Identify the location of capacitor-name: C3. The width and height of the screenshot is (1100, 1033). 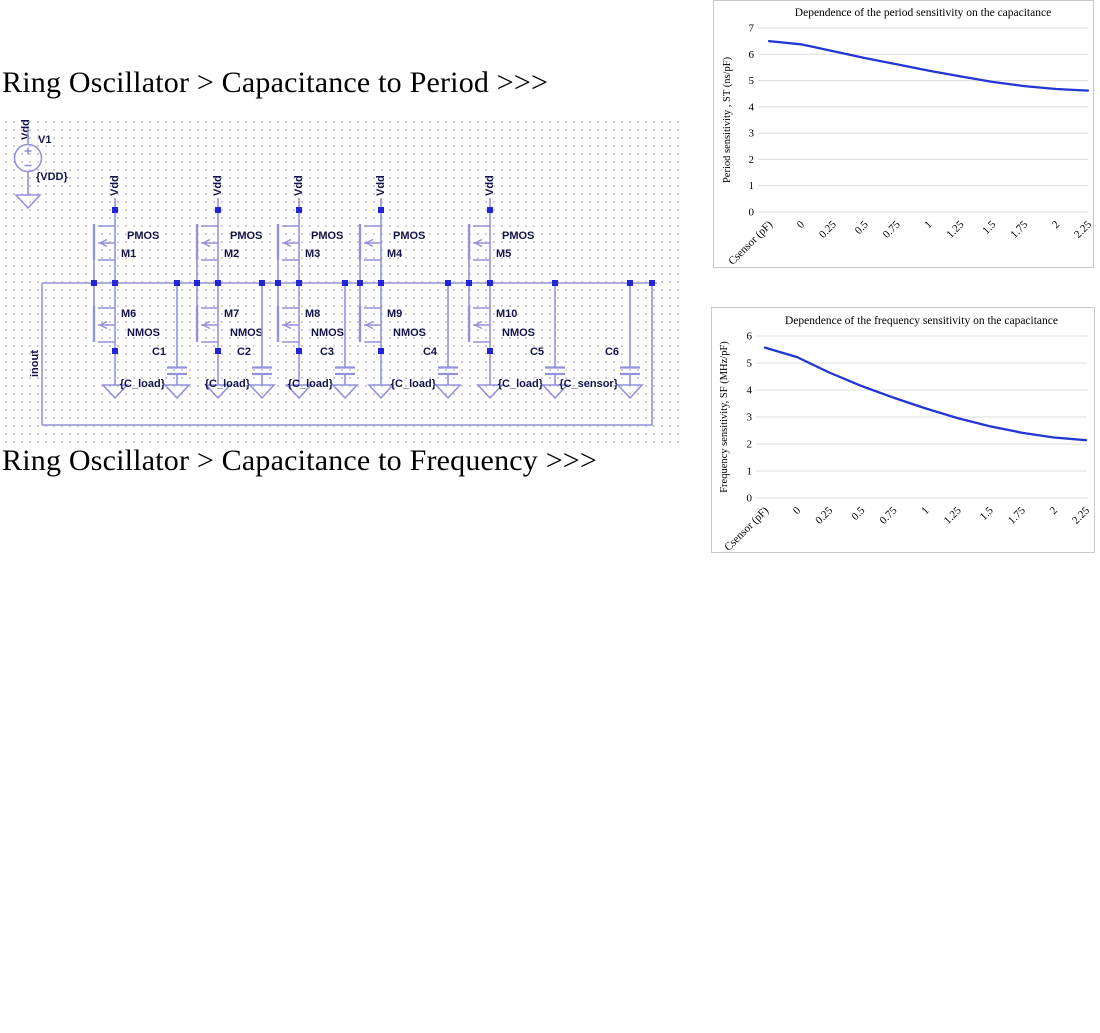
(327, 352).